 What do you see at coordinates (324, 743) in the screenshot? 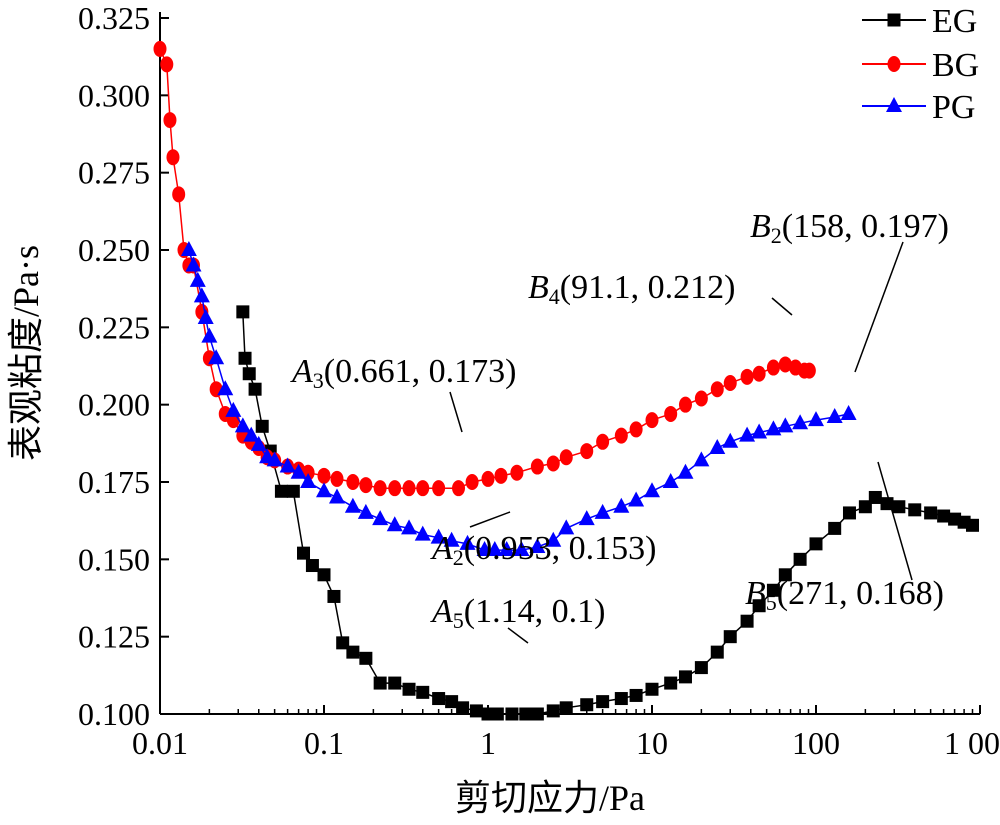
I see `x-tick-label: 0.1` at bounding box center [324, 743].